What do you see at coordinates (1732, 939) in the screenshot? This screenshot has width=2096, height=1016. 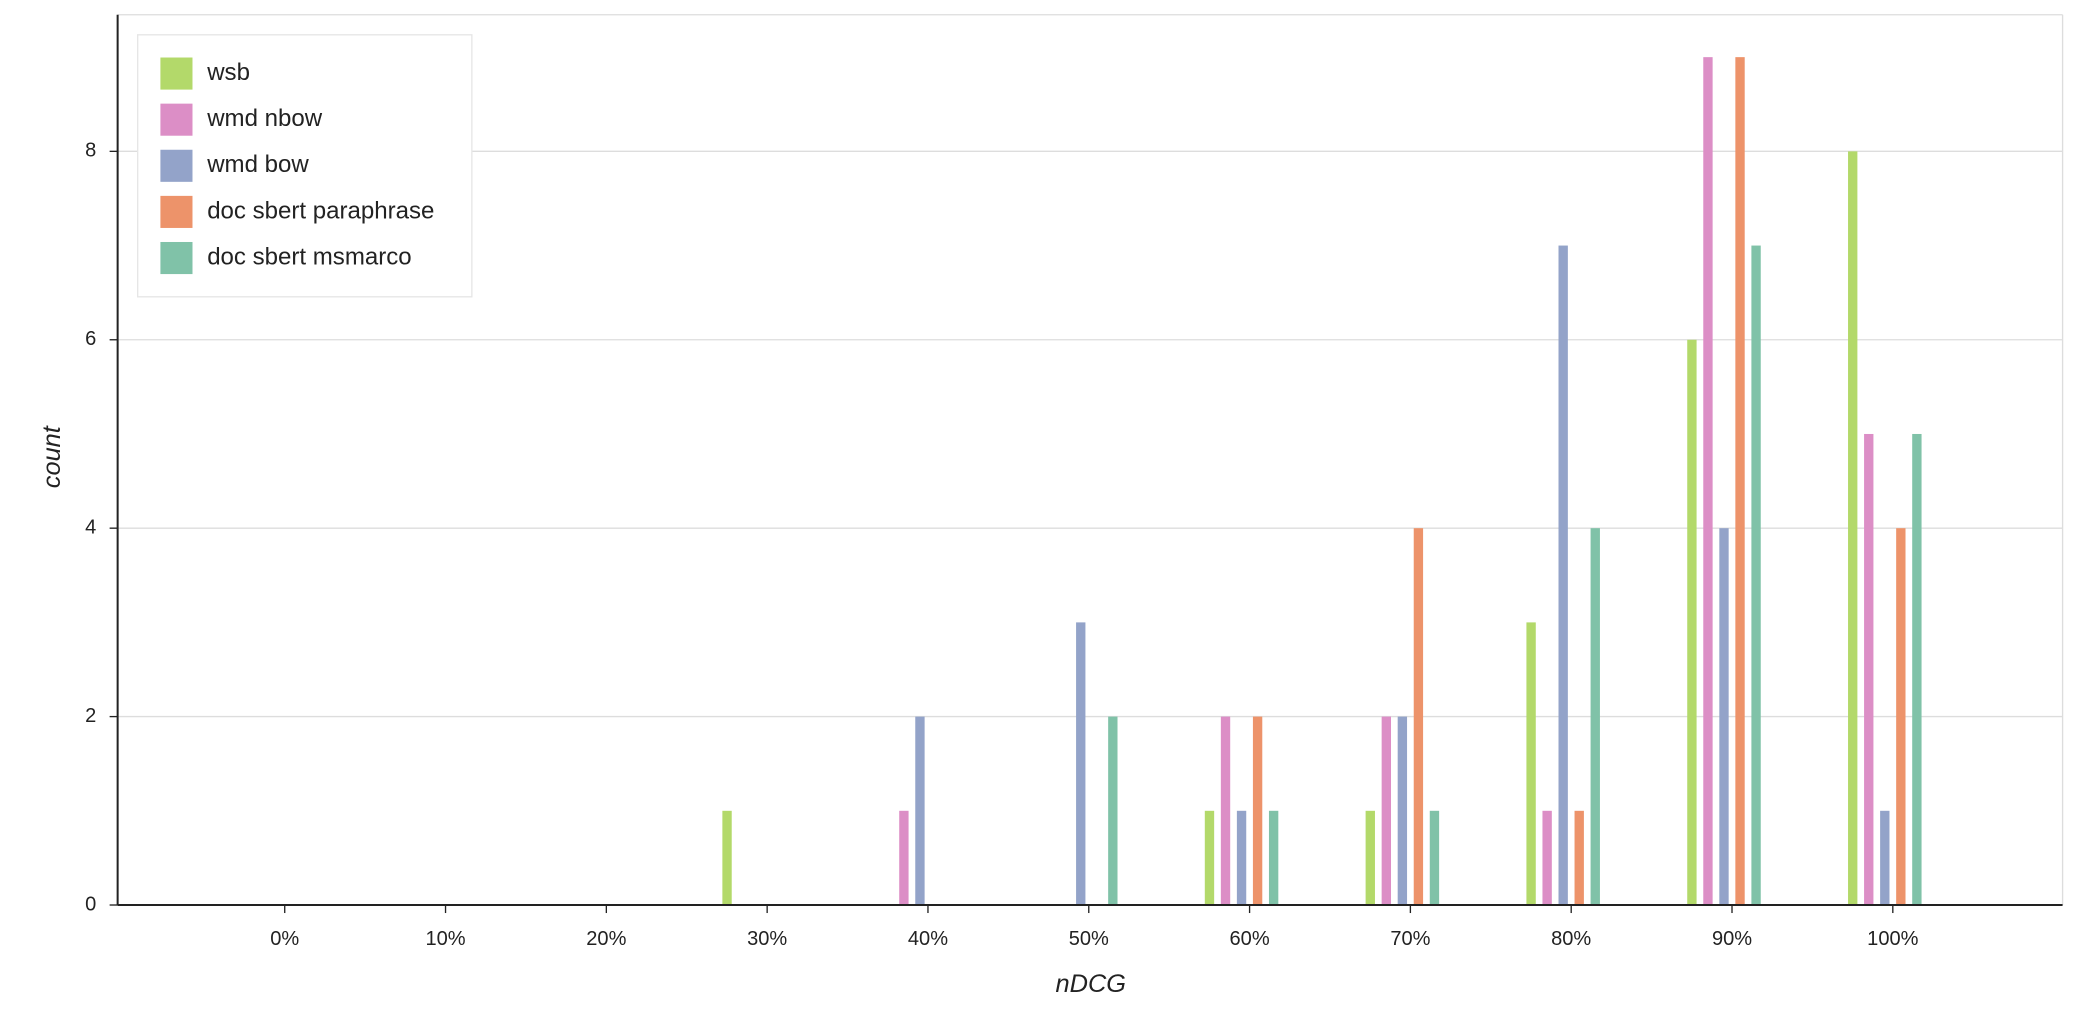 I see `x-tick-label: 90%` at bounding box center [1732, 939].